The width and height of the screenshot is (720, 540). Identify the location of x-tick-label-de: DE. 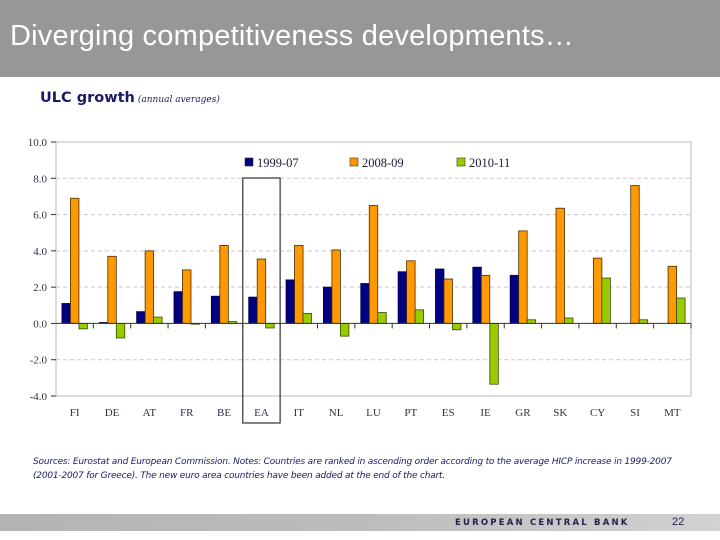
(112, 413).